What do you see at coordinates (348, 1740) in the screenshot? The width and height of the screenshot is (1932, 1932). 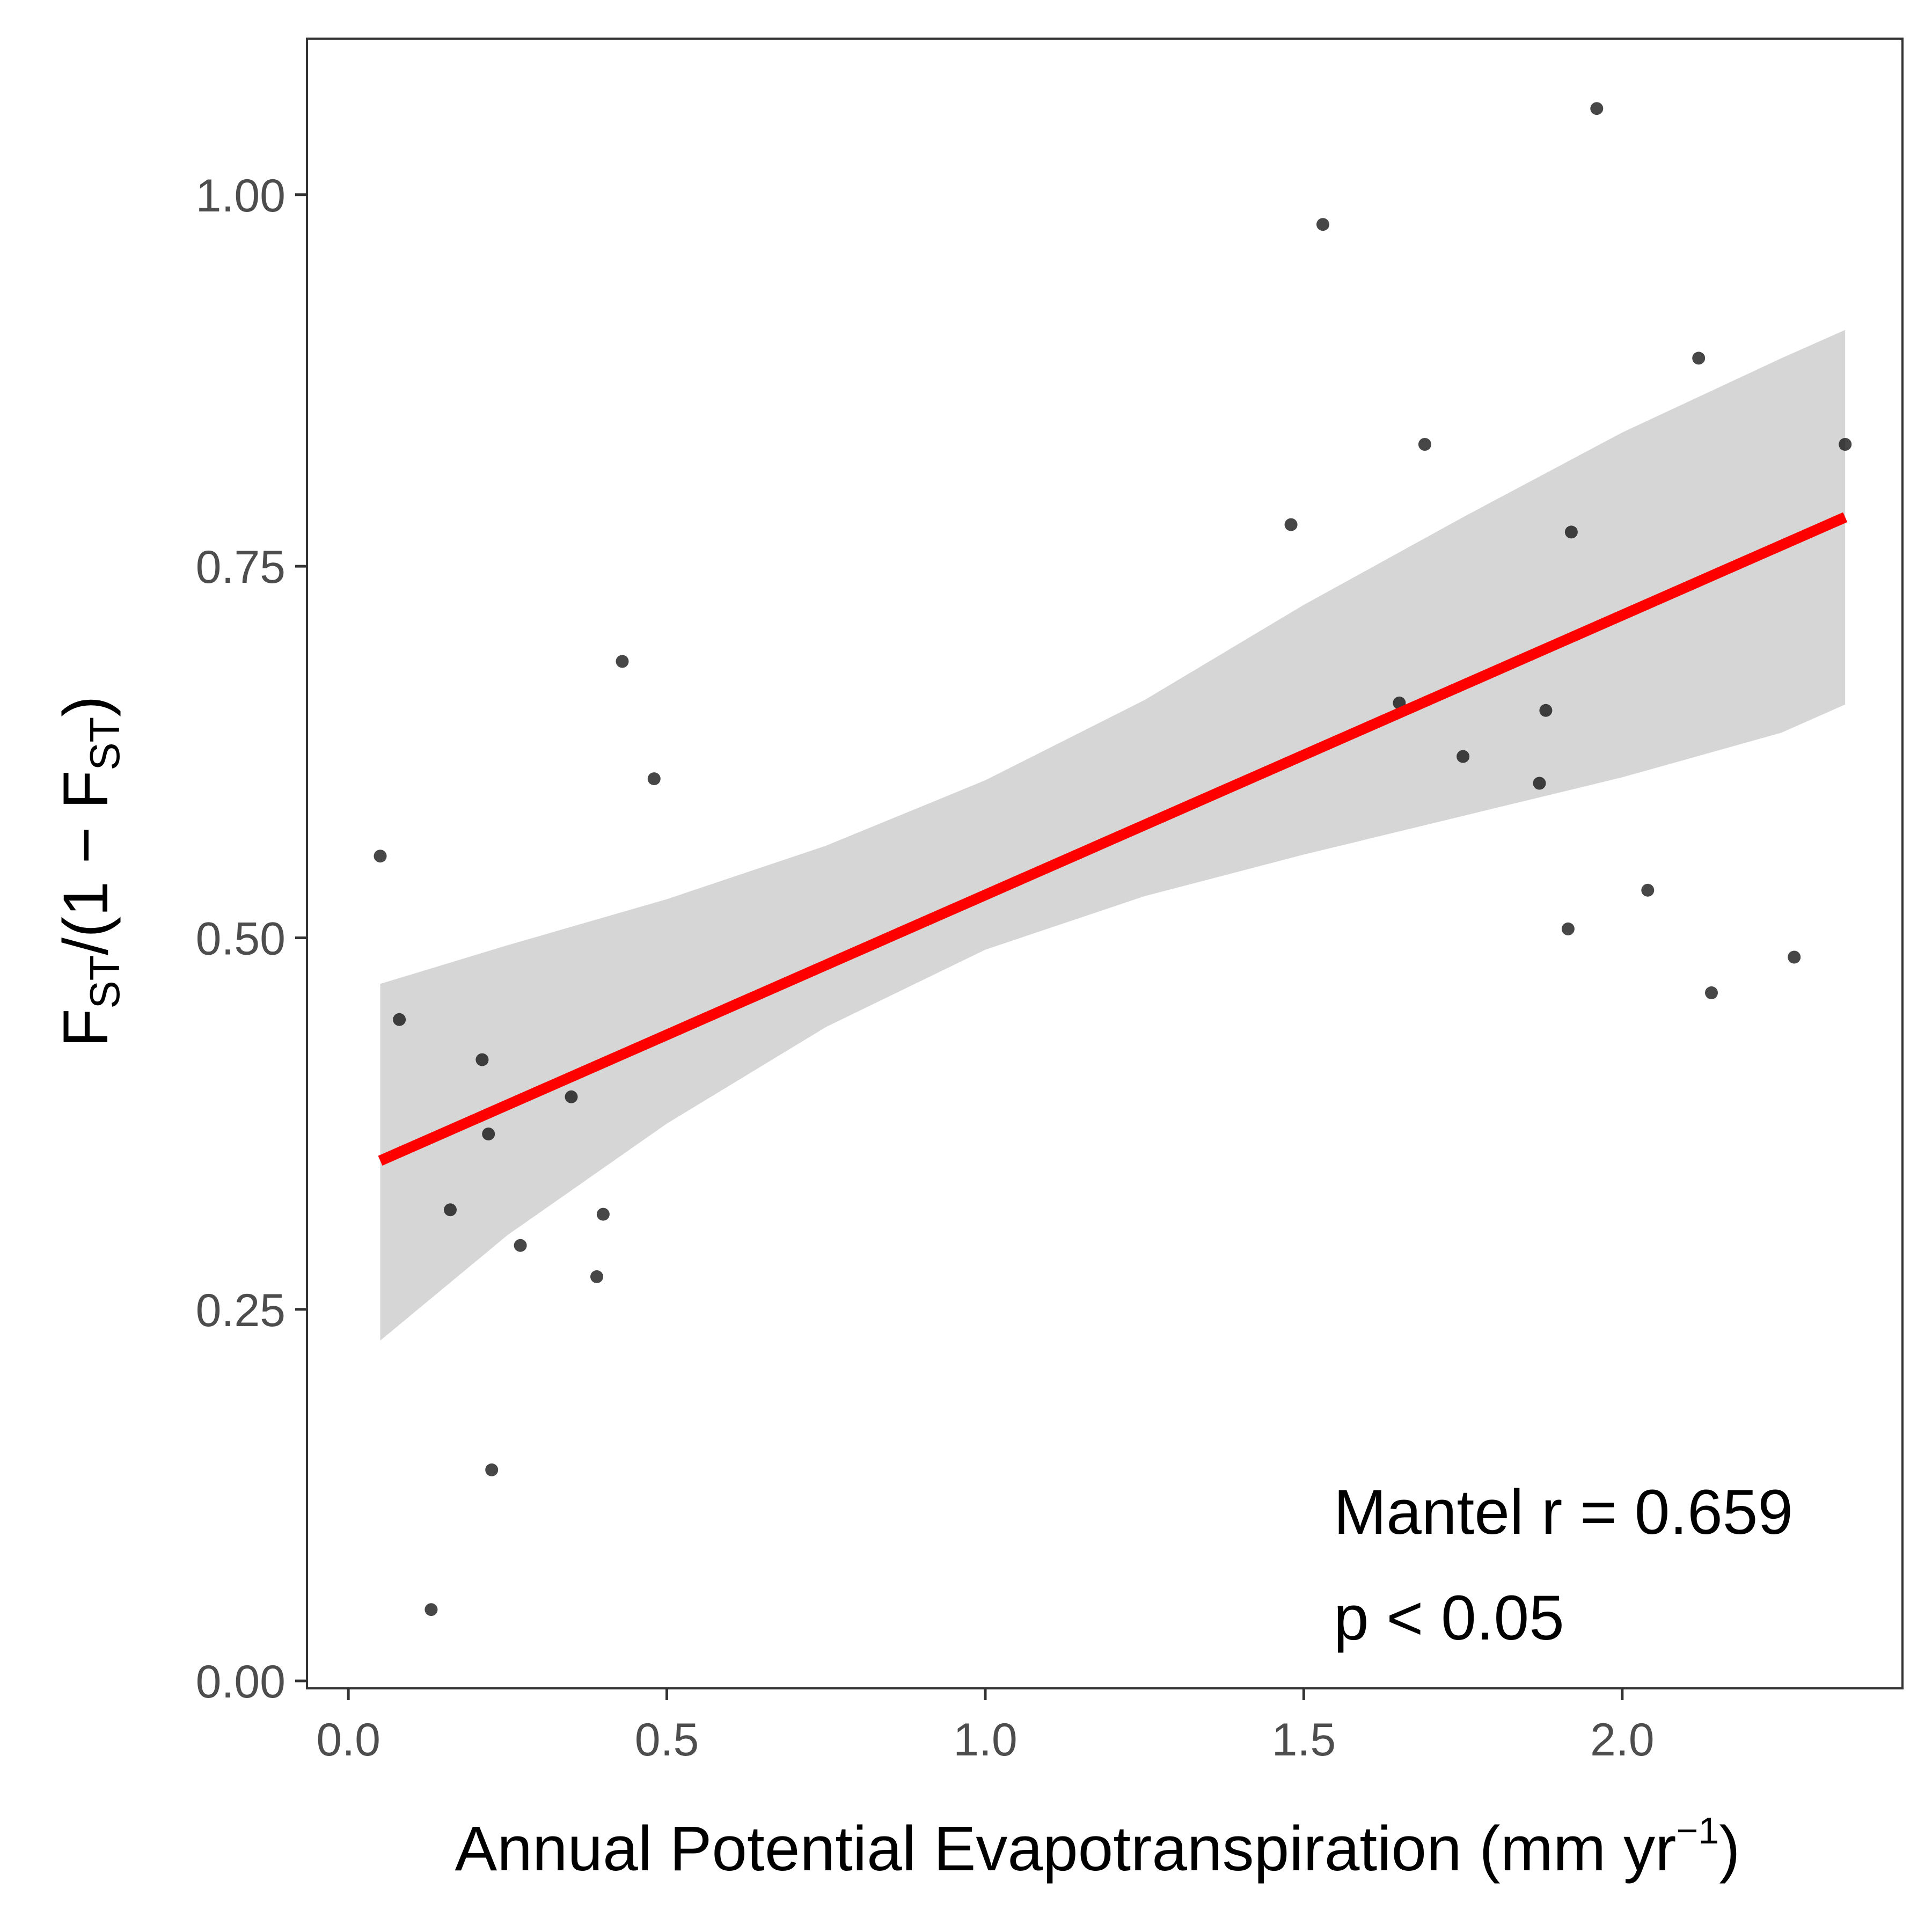 I see `x-tick-label: 0.0` at bounding box center [348, 1740].